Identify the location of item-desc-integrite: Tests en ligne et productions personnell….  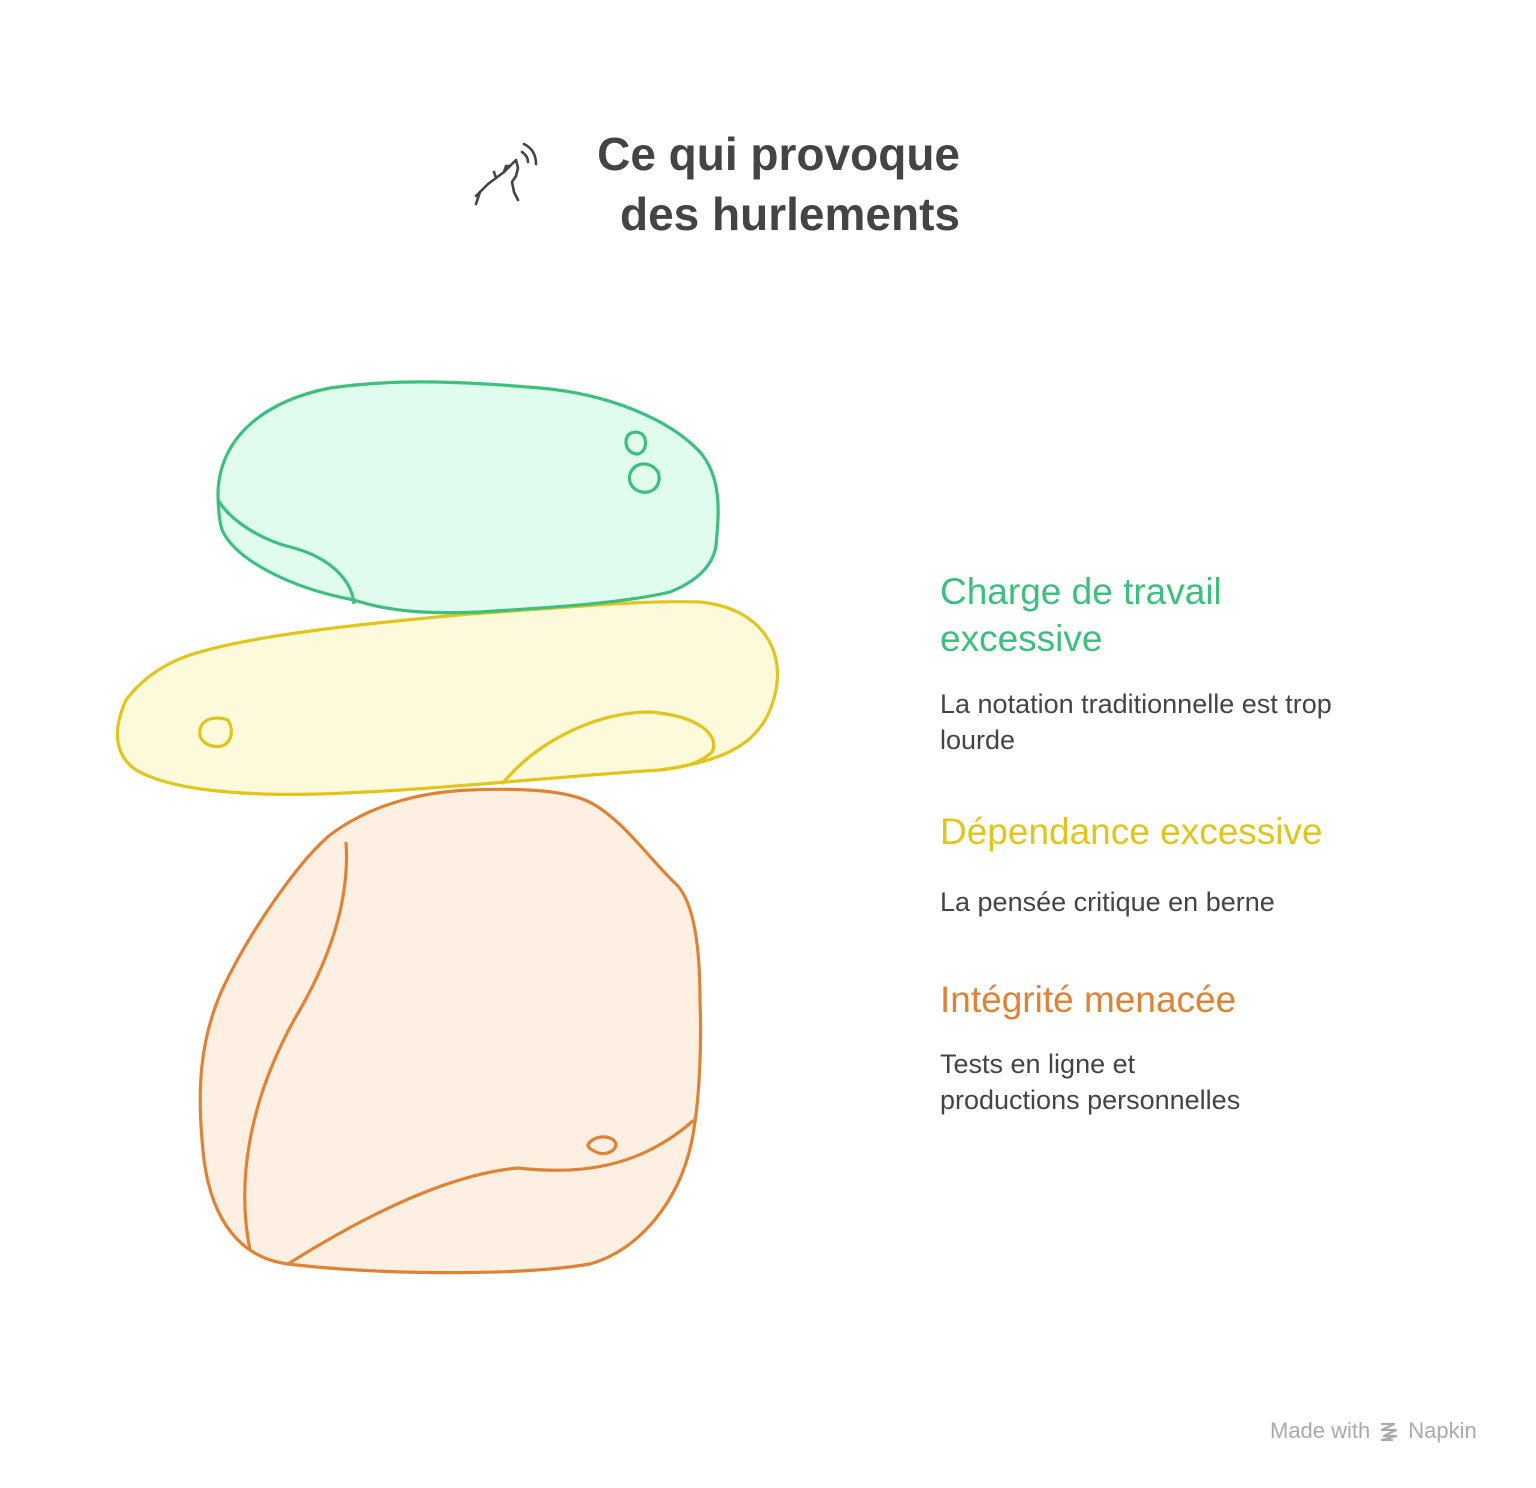
(1090, 1082).